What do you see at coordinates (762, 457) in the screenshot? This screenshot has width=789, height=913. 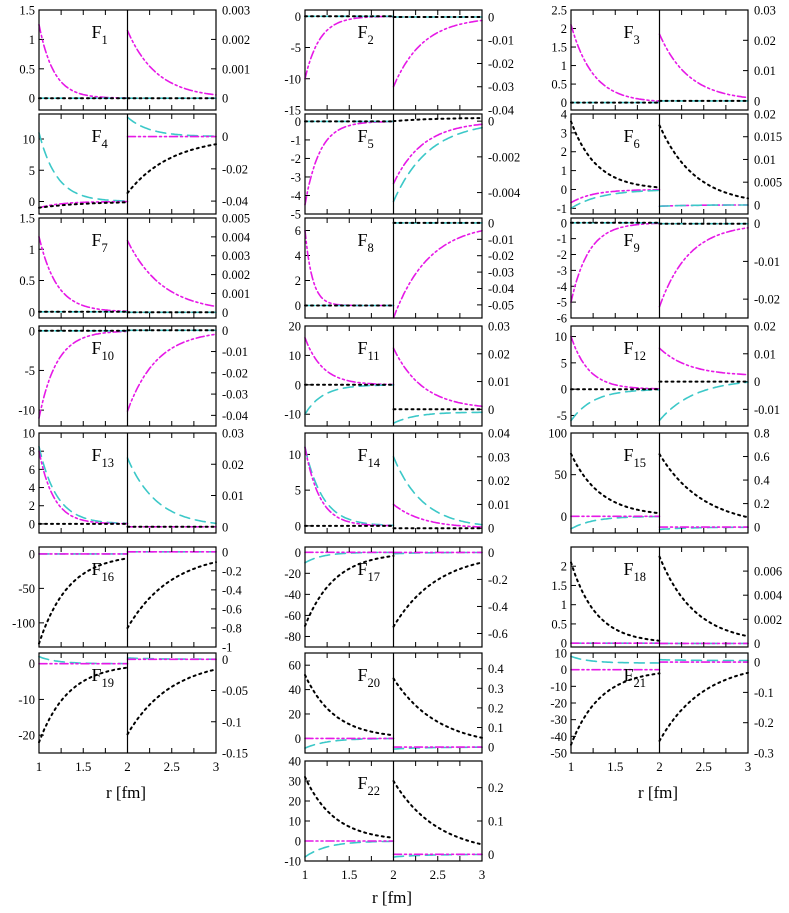 I see `y-tick-label: 0.6` at bounding box center [762, 457].